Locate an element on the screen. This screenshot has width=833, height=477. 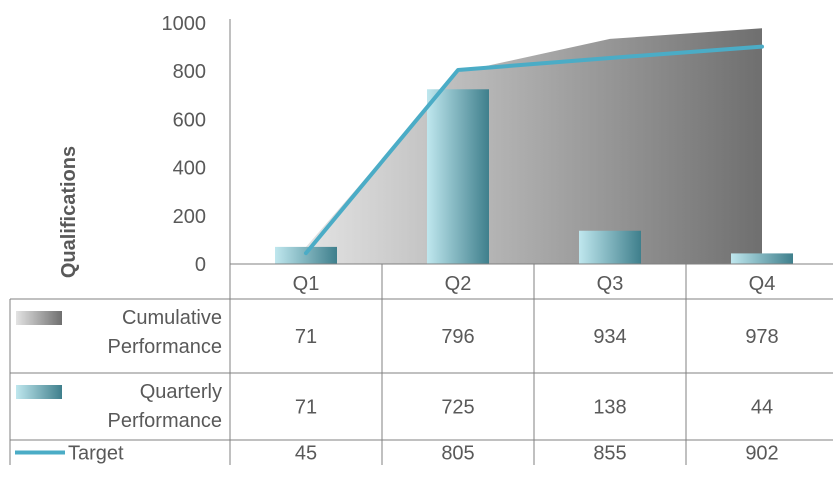
legend-label: Quarterly is located at coordinates (181, 392).